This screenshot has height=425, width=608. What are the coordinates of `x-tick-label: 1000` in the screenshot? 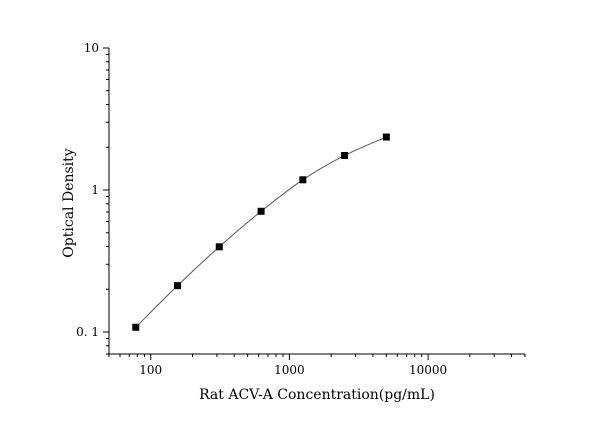 It's located at (289, 370).